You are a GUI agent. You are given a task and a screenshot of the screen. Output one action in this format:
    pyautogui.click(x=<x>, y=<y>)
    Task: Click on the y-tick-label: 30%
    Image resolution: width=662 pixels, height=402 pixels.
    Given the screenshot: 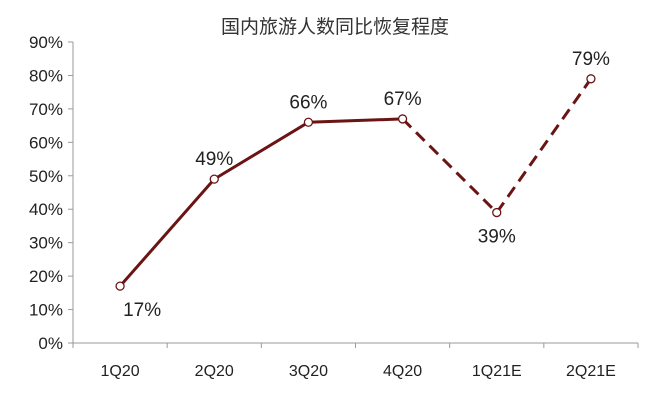 What is the action you would take?
    pyautogui.click(x=46, y=243)
    